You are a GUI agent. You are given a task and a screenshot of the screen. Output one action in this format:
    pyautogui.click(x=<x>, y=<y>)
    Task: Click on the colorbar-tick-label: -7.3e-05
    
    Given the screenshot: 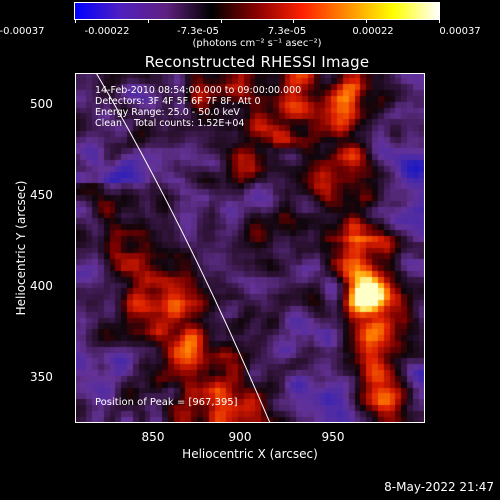 What is the action you would take?
    pyautogui.click(x=198, y=31)
    